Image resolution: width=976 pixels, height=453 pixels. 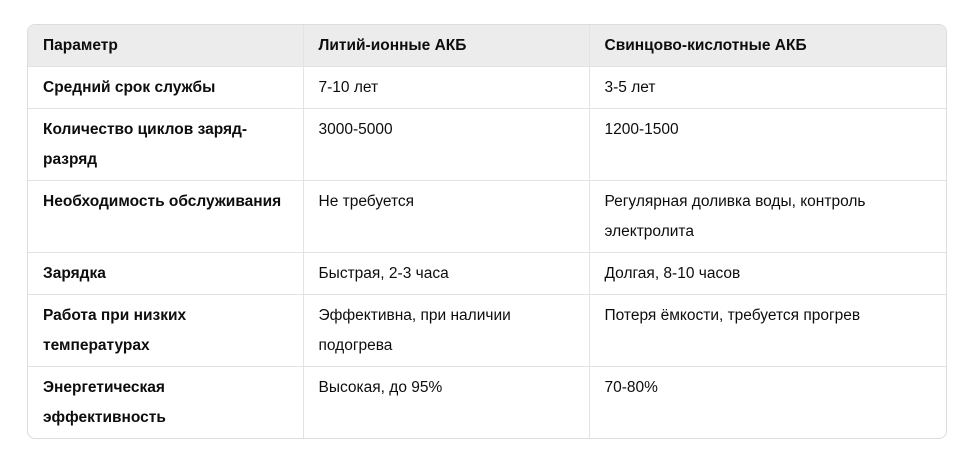 I want to click on table-row: Средний срок службы 7-10 лет 3-5 лет, so click(x=487, y=87).